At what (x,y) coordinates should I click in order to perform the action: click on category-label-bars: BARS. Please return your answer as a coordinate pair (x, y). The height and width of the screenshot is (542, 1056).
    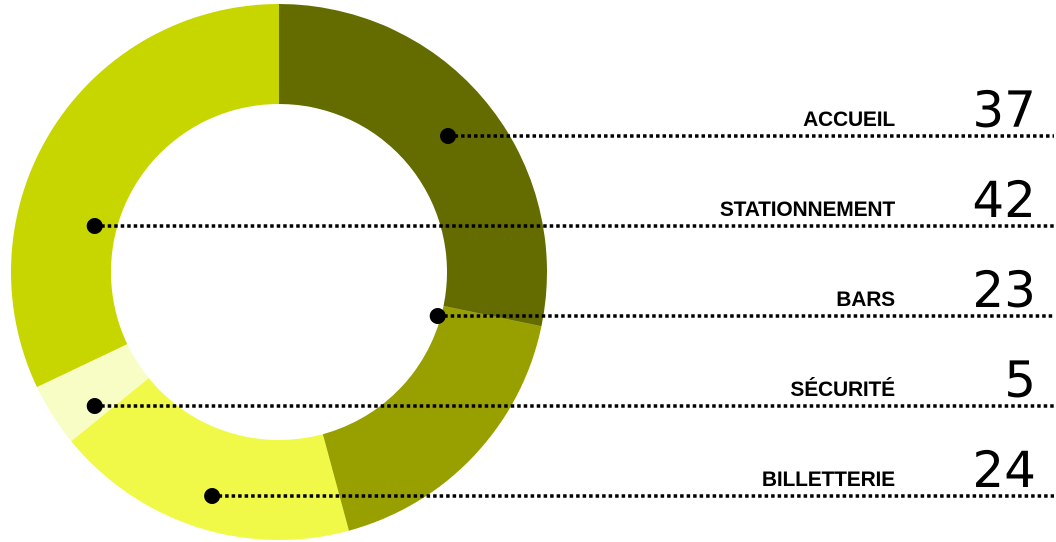
    Looking at the image, I should click on (865, 299).